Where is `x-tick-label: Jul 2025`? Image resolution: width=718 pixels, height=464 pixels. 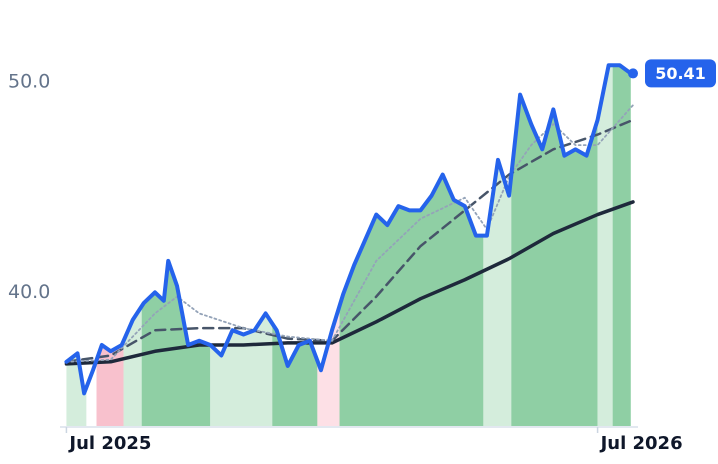 x-tick-label: Jul 2025 is located at coordinates (109, 443).